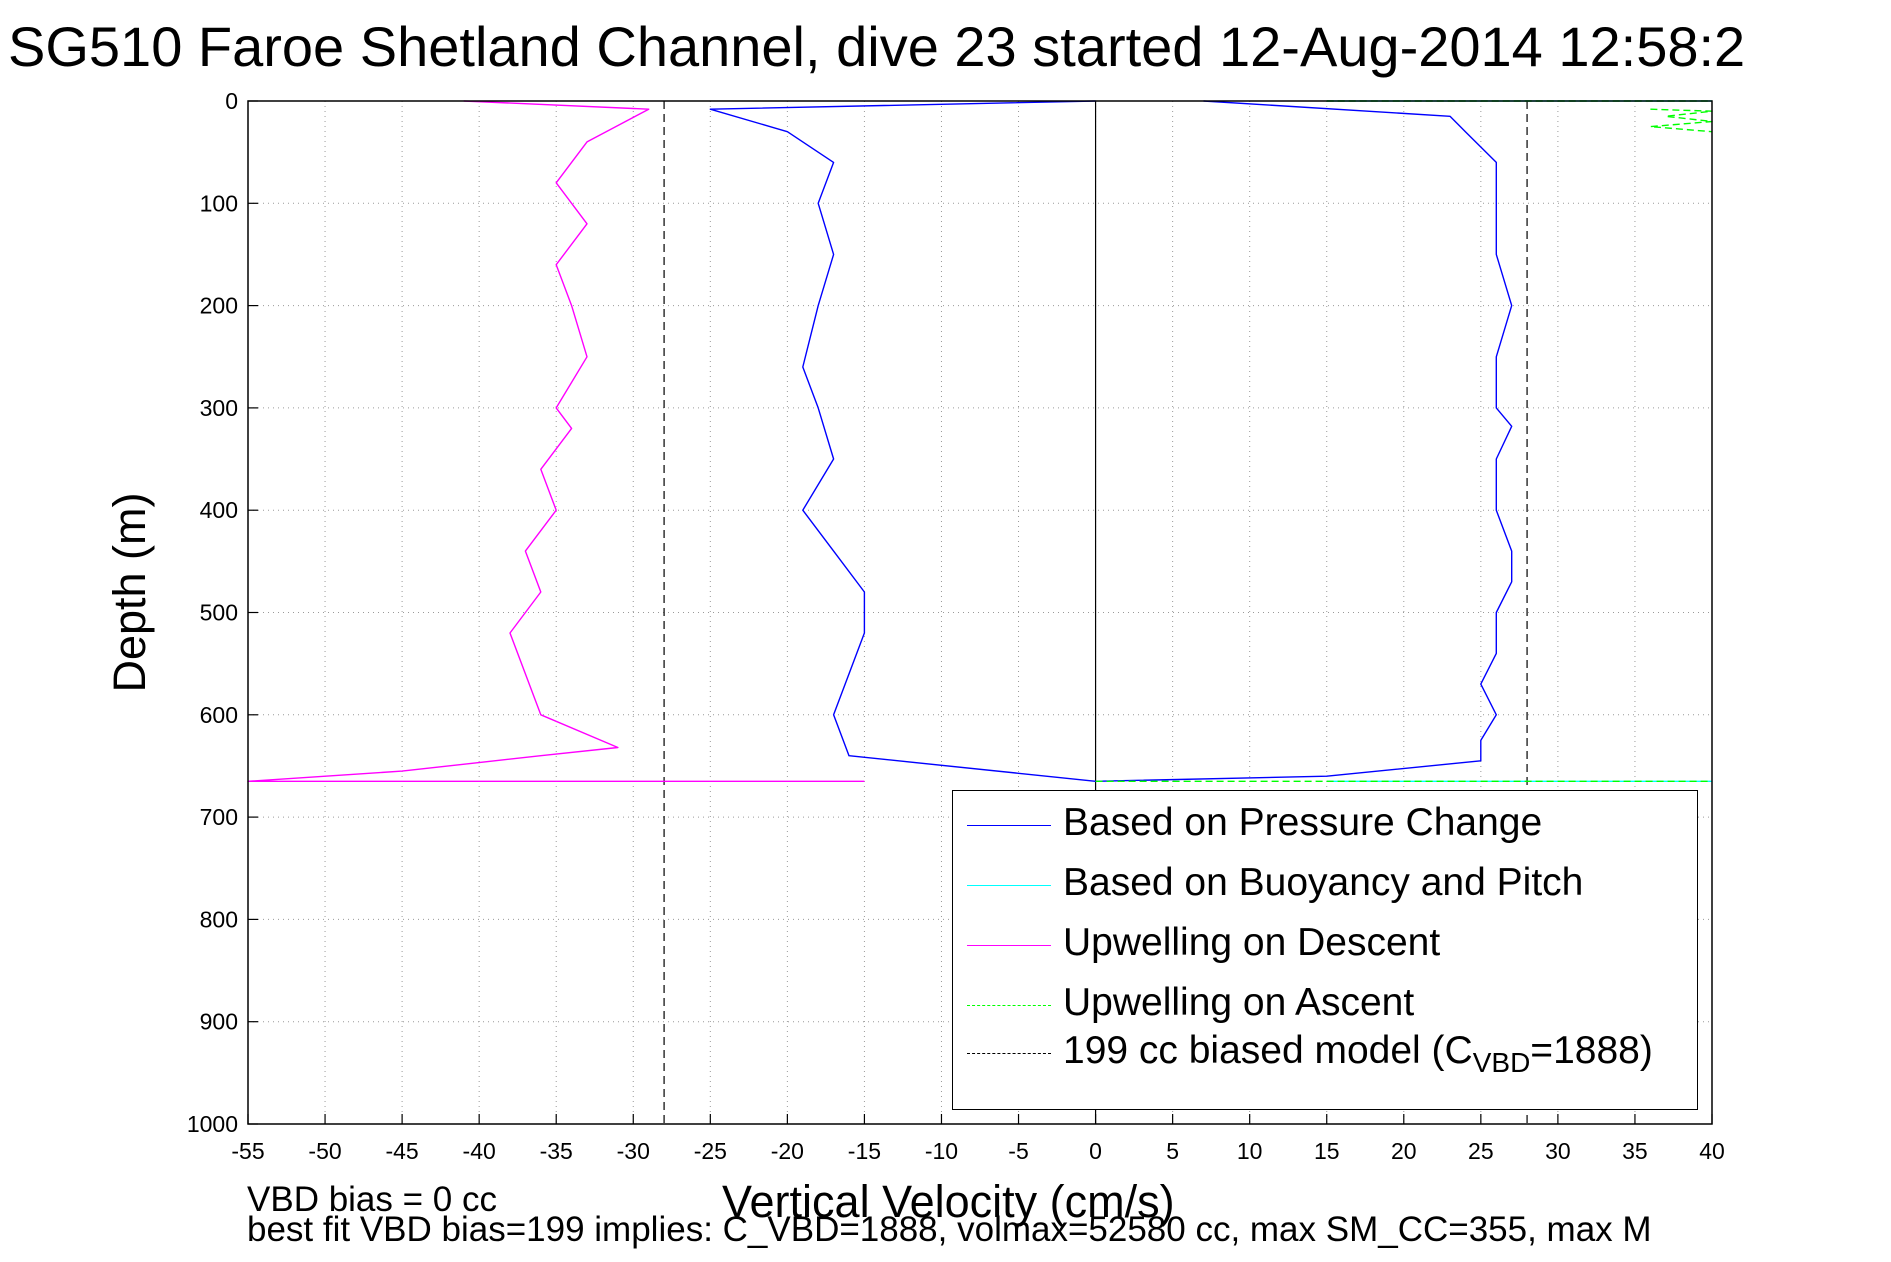  Describe the element at coordinates (219, 306) in the screenshot. I see `y-tick-label: 200` at that location.